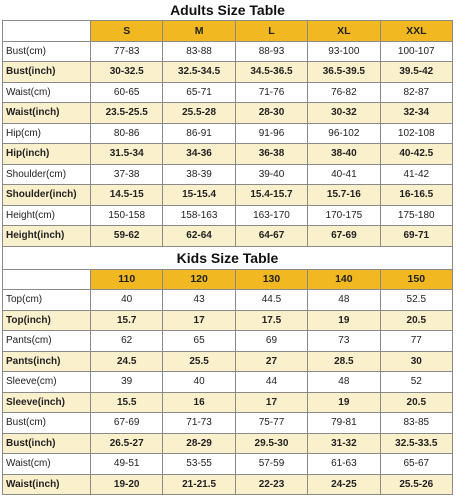 This screenshot has width=456, height=495. I want to click on row-label: Top(cm), so click(47, 300).